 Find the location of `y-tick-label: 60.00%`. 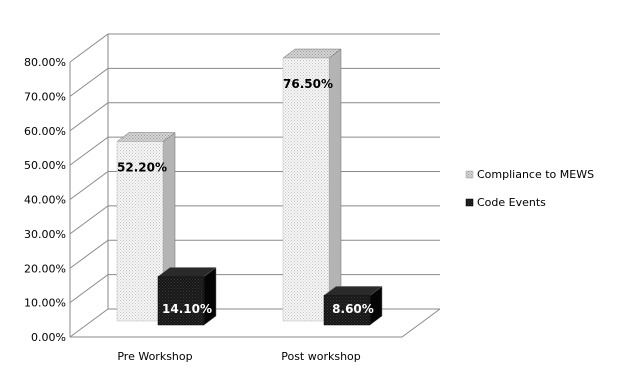

y-tick-label: 60.00% is located at coordinates (45, 131).